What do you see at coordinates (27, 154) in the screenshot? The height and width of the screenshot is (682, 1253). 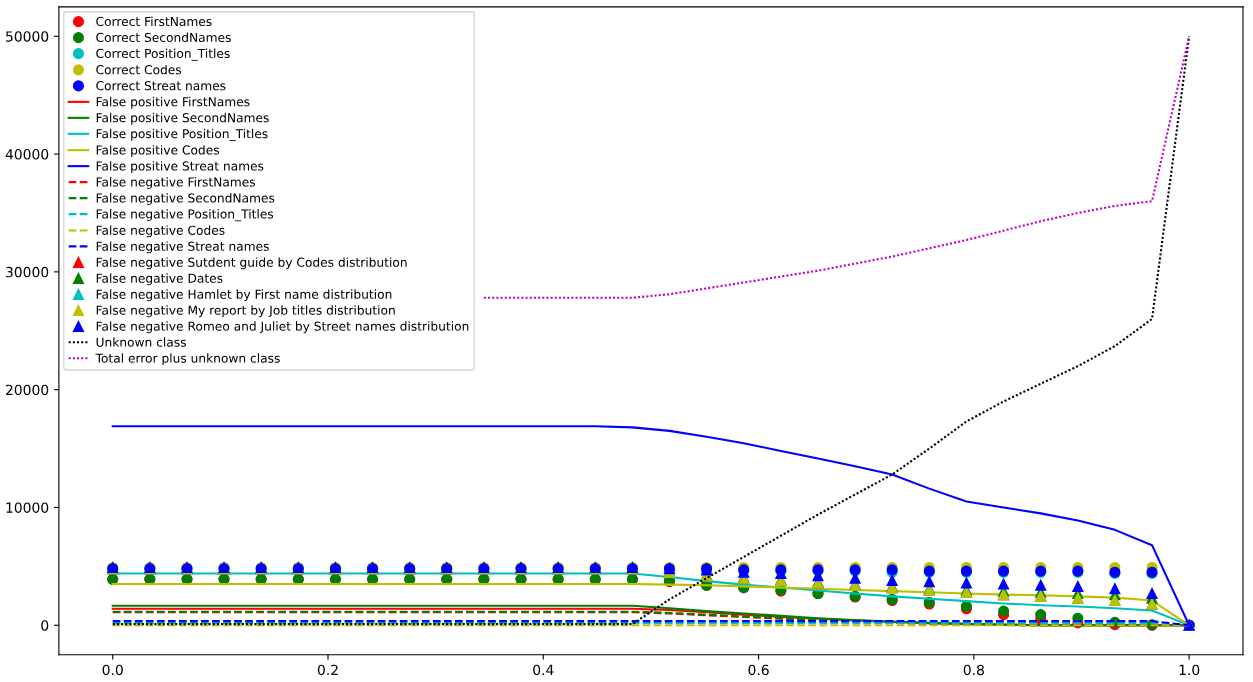 I see `y-tick-label: 40000` at bounding box center [27, 154].